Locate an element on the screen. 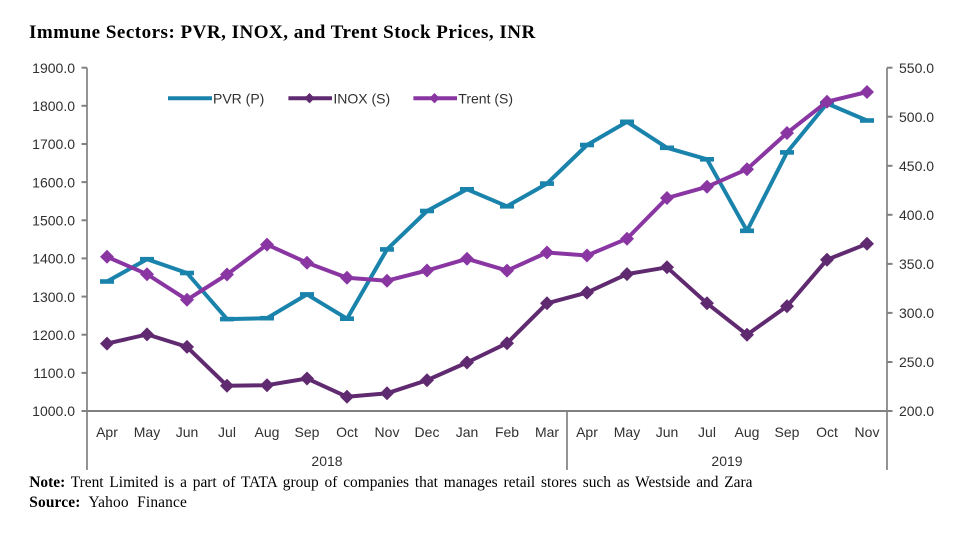  svg-text: INOX (S) is located at coordinates (361, 98).